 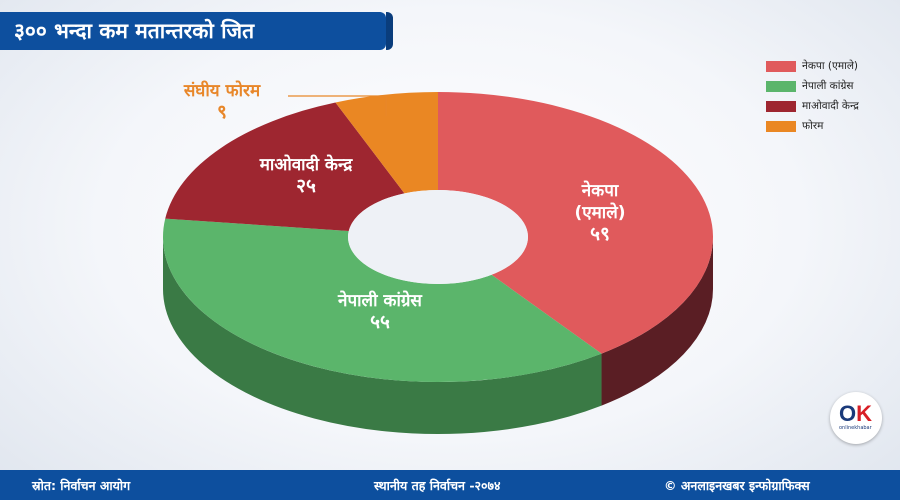 I want to click on election-text: स्थानीय तह निर्वाचन -२०७४, so click(x=437, y=485).